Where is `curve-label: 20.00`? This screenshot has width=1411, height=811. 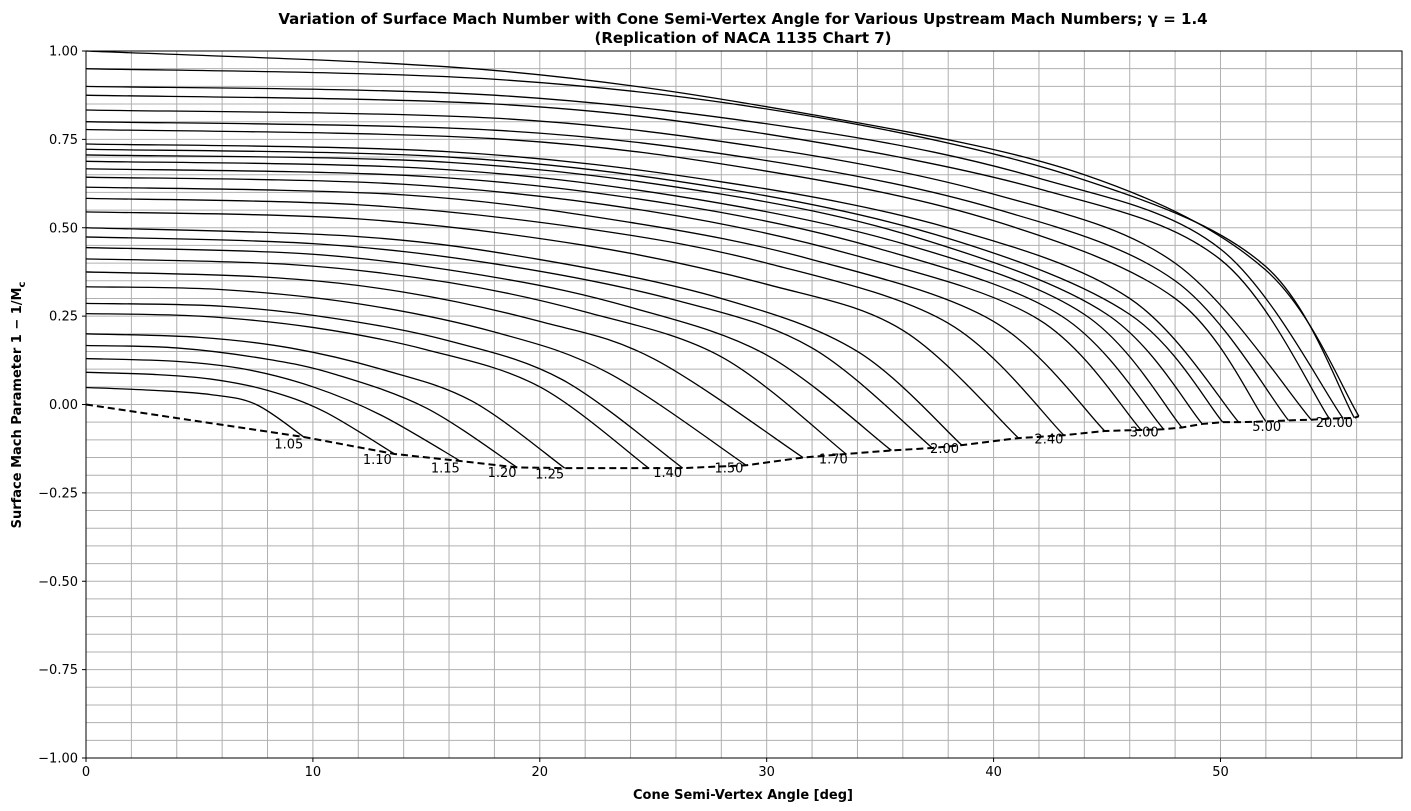 curve-label: 20.00 is located at coordinates (1334, 423).